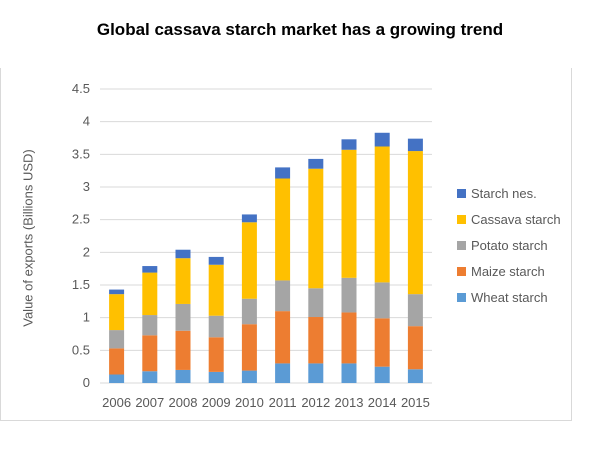 This screenshot has height=450, width=600. Describe the element at coordinates (81, 153) in the screenshot. I see `y-tick-label: 3.5` at that location.